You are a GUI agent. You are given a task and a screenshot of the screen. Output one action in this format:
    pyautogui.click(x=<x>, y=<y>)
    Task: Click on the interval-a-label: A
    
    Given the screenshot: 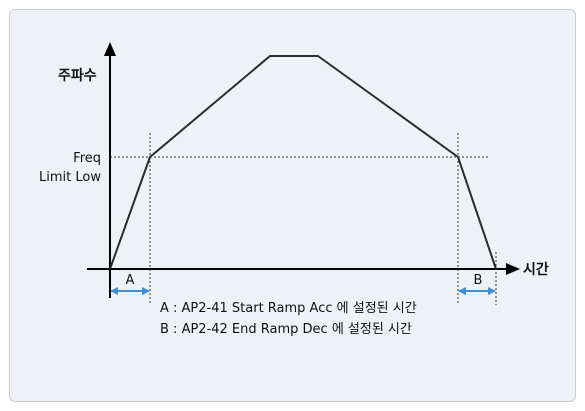 What is the action you would take?
    pyautogui.click(x=130, y=280)
    